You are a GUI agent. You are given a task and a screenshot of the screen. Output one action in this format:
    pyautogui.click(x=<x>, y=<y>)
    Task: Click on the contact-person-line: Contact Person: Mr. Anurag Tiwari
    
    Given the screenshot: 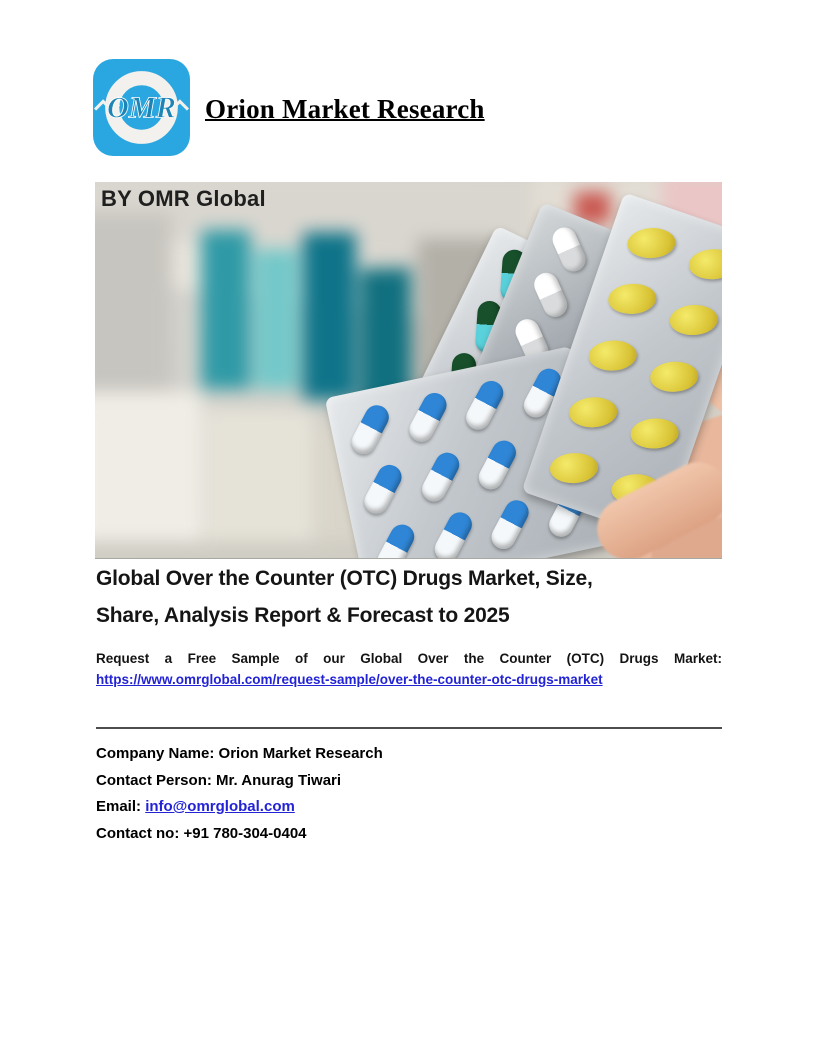 What is the action you would take?
    pyautogui.click(x=219, y=780)
    